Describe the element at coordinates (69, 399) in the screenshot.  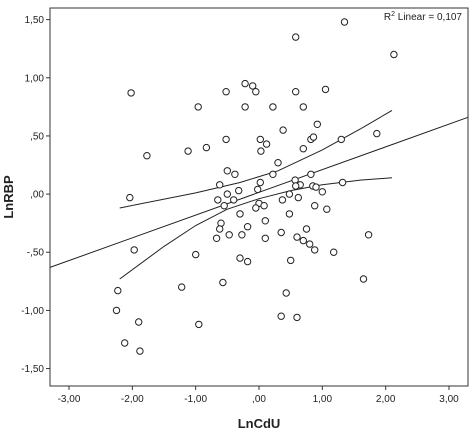
I see `x-tick-label: -3,00` at that location.